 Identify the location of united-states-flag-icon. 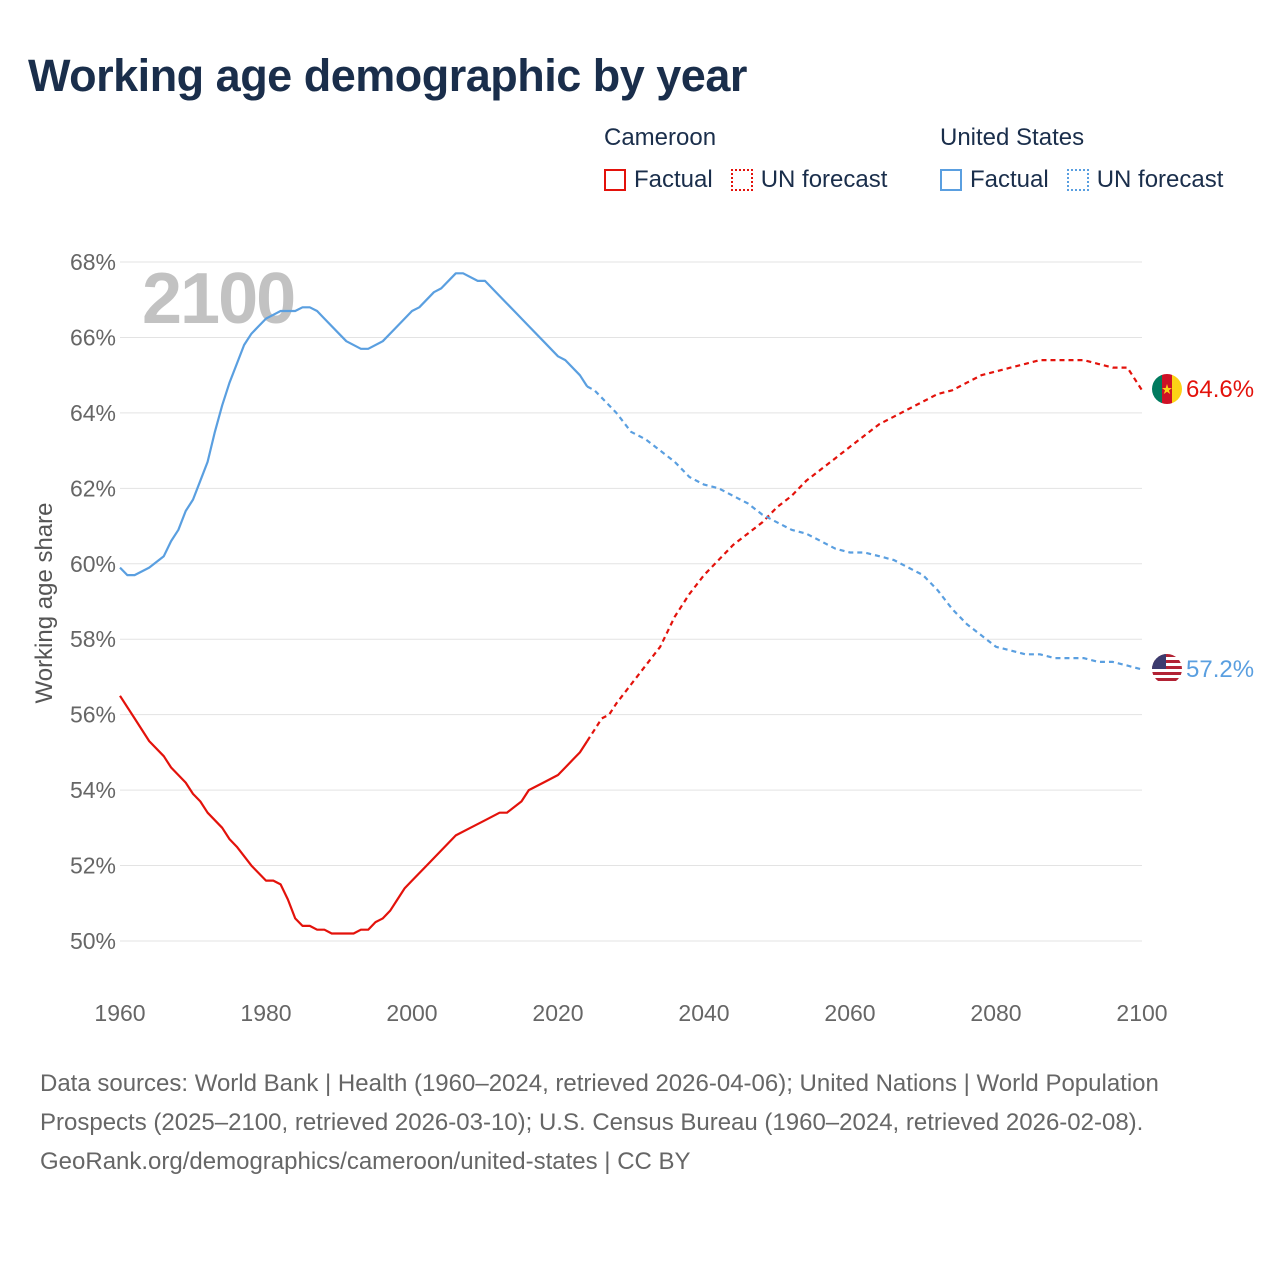
(1167, 669).